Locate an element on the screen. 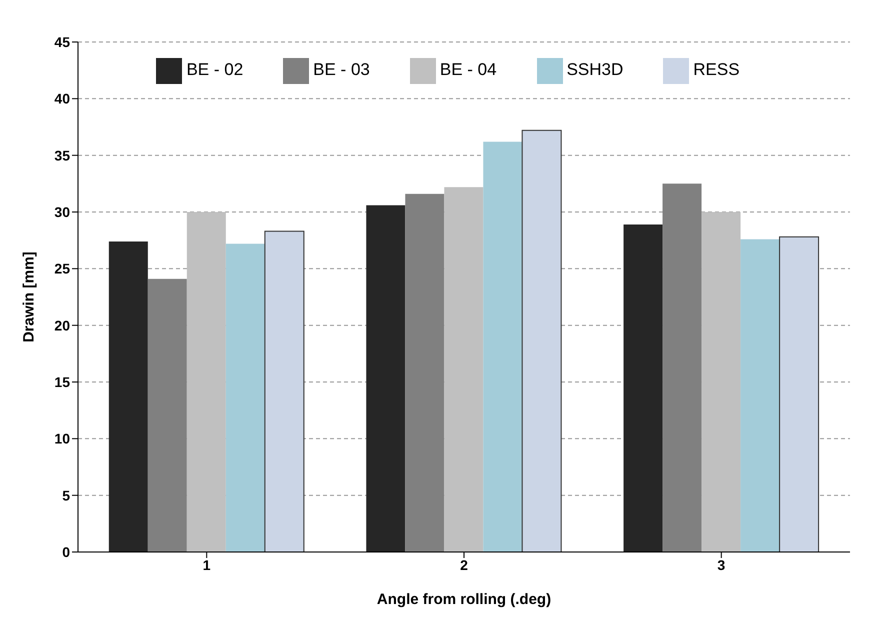 This screenshot has width=878, height=630. y-axis-title: Drawin [mm] is located at coordinates (29, 297).